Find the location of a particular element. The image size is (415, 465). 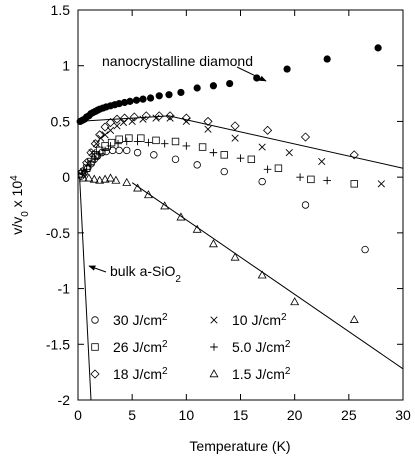

series-square is located at coordinates (218, 161).